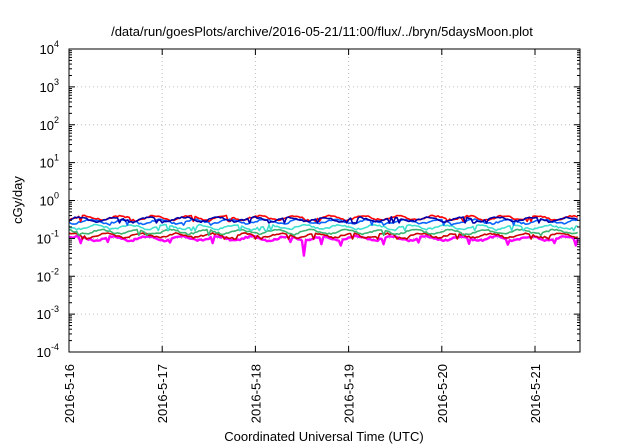 The image size is (640, 448). What do you see at coordinates (48, 275) in the screenshot?
I see `y-tick-label: 10⁻²` at bounding box center [48, 275].